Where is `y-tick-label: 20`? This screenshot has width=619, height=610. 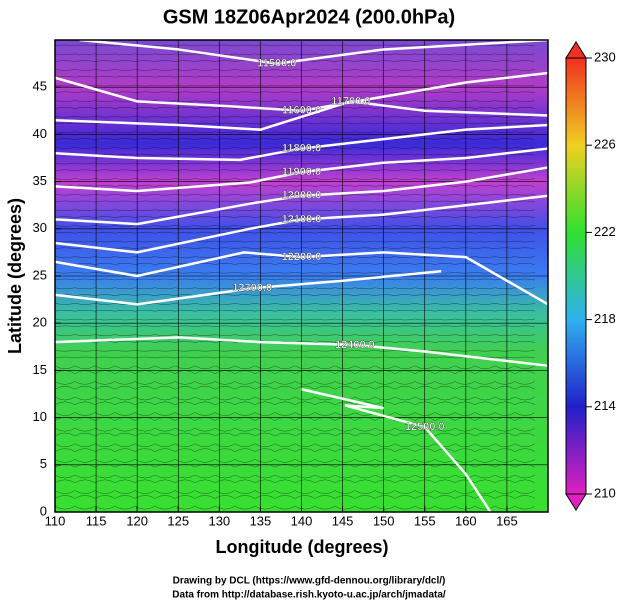
y-tick-label: 20 is located at coordinates (40, 322).